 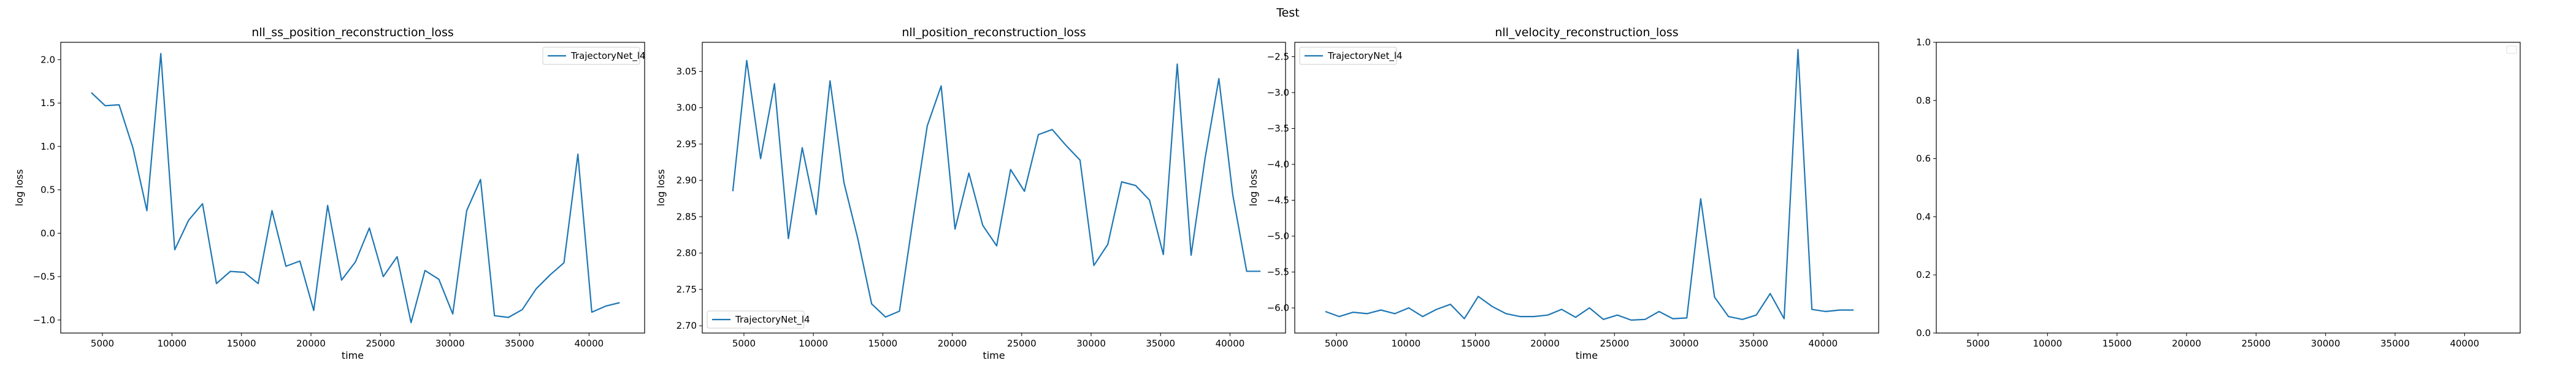 I want to click on y-tick-label: −3.0, so click(x=1278, y=92).